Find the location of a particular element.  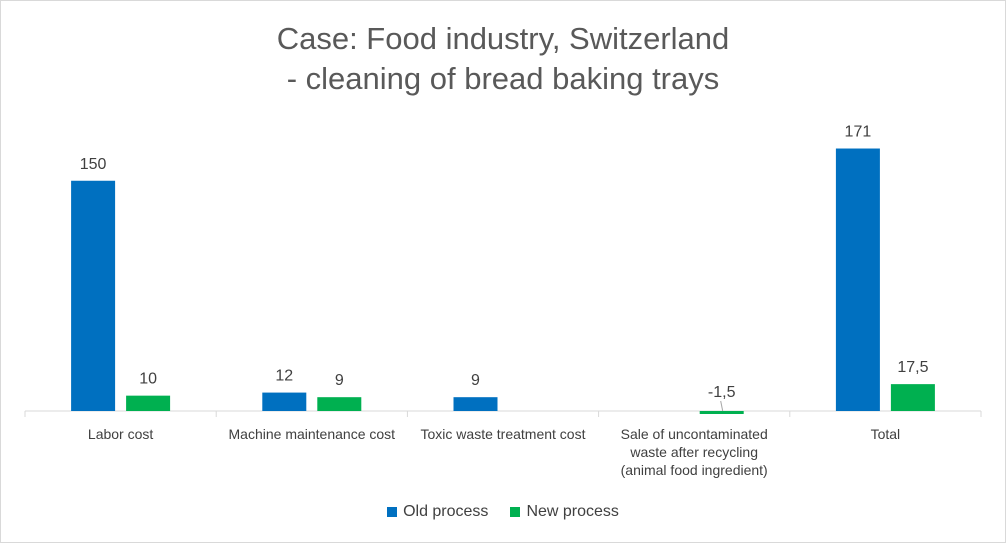

legend-swatch-old-process is located at coordinates (392, 512).